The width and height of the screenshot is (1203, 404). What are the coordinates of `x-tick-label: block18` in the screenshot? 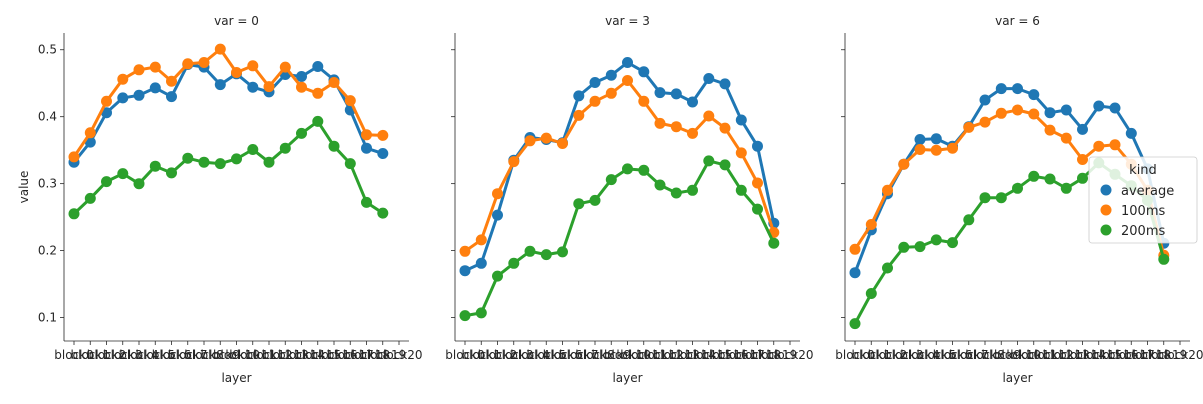 It's located at (1147, 355).